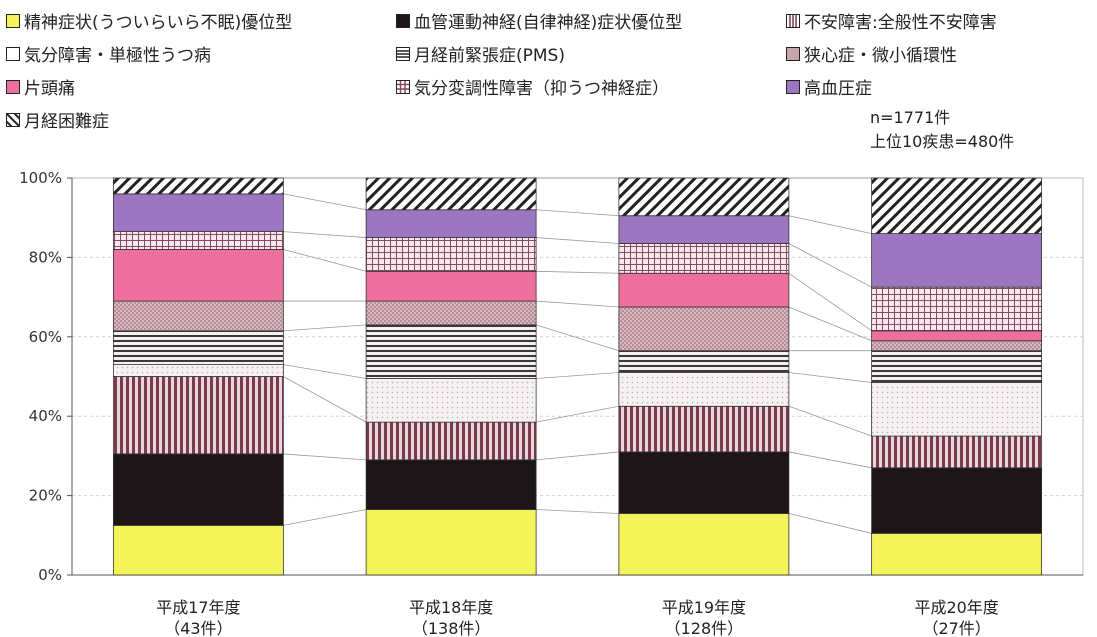 The image size is (1097, 637). Describe the element at coordinates (838, 89) in the screenshot. I see `legend-label: 高血圧症` at that location.